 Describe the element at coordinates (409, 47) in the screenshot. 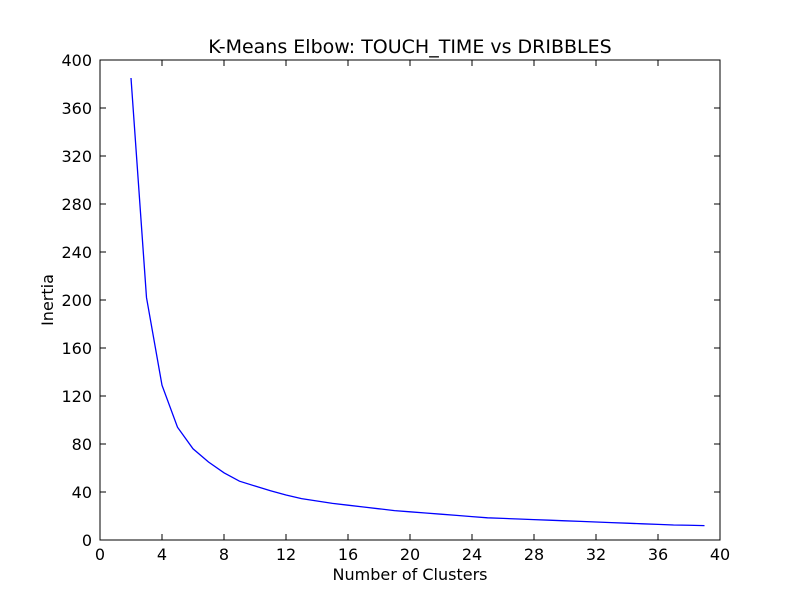

I see `chart-title: K-Means Elbow: TOUCH_TIME vs DRIBBLES` at that location.